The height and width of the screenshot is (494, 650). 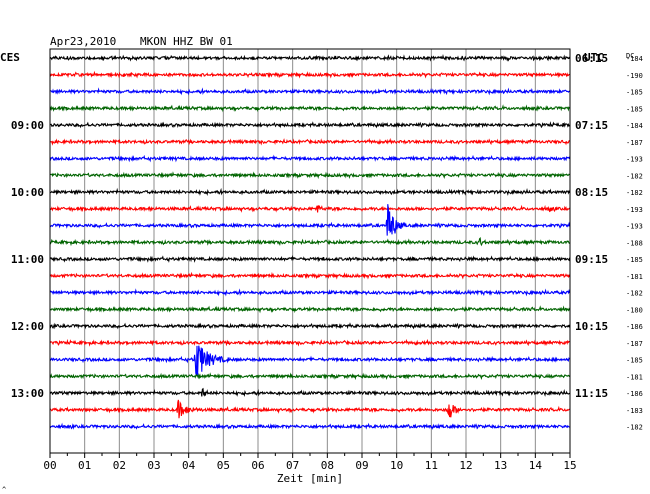 I want to click on x-tick-label-00: 00, so click(x=49, y=465).